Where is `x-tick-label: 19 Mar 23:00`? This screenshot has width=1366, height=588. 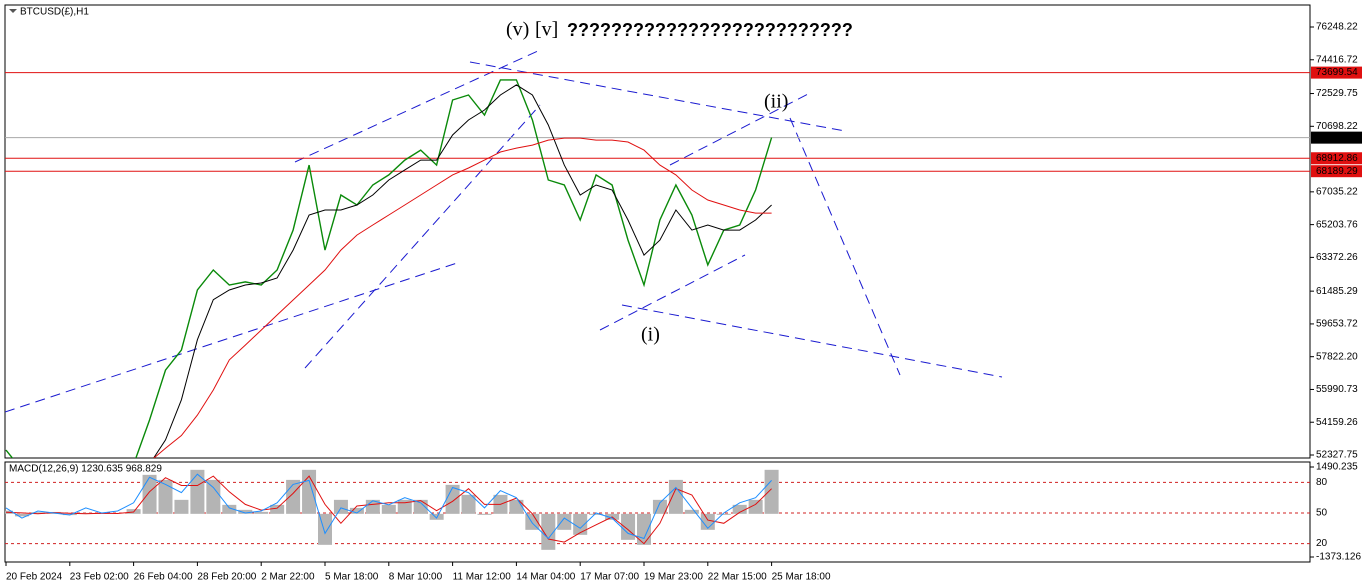
x-tick-label: 19 Mar 23:00 is located at coordinates (673, 577).